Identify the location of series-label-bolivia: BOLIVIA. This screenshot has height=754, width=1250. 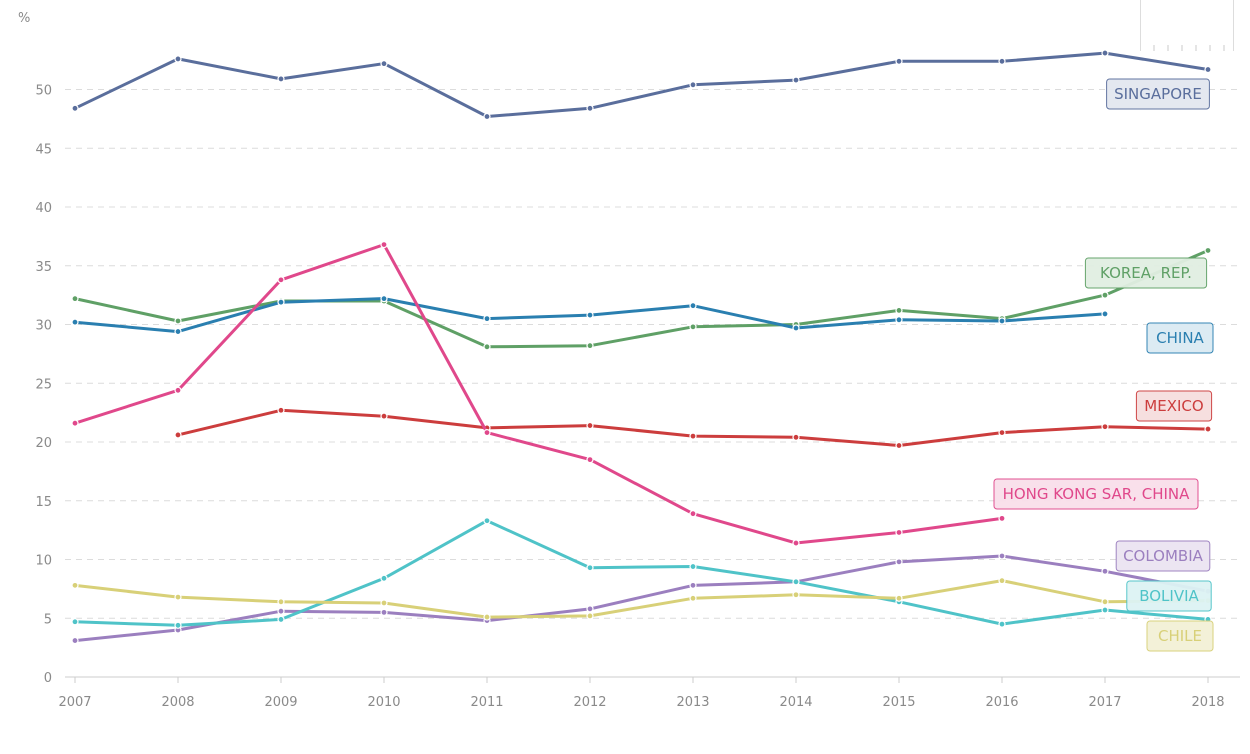
(1169, 596).